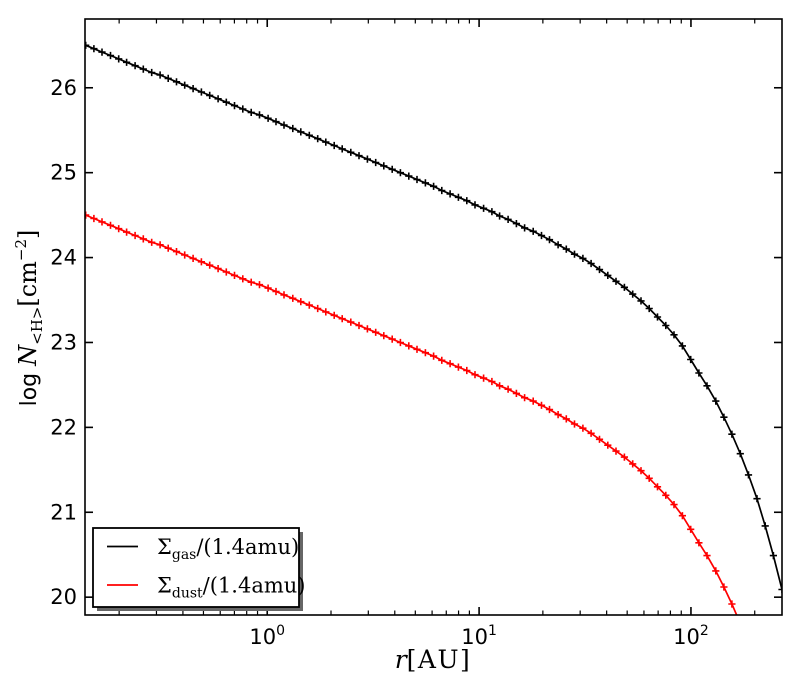 The image size is (800, 700). I want to click on y-axis-label: log N<H>[cm−2], so click(29, 318).